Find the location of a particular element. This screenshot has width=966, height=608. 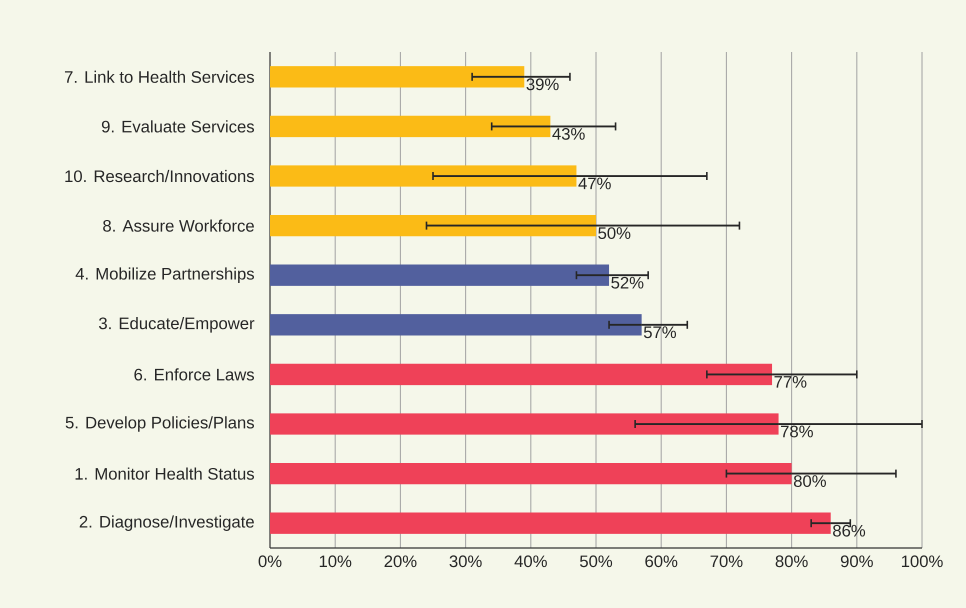

data-label: 57% is located at coordinates (660, 332).